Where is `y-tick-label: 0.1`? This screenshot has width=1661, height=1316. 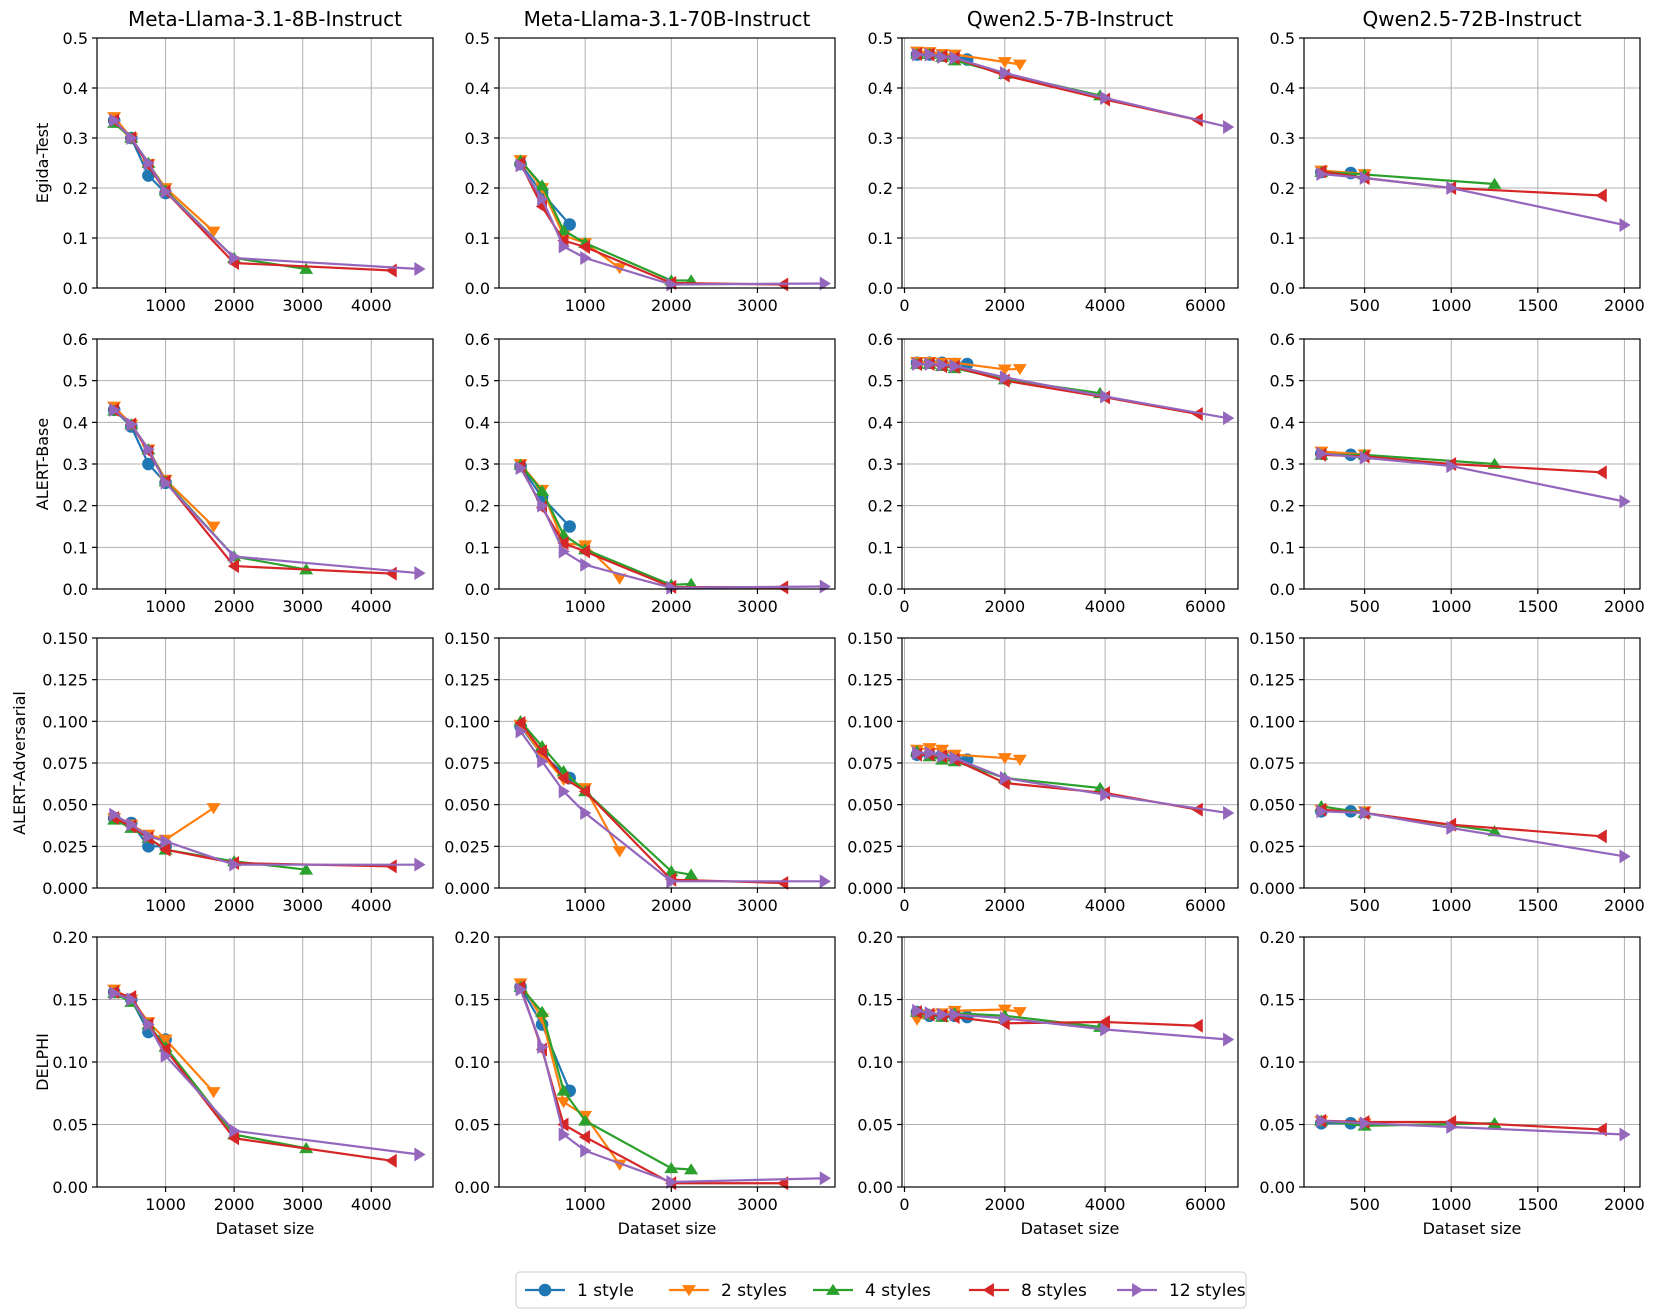
y-tick-label: 0.1 is located at coordinates (880, 547).